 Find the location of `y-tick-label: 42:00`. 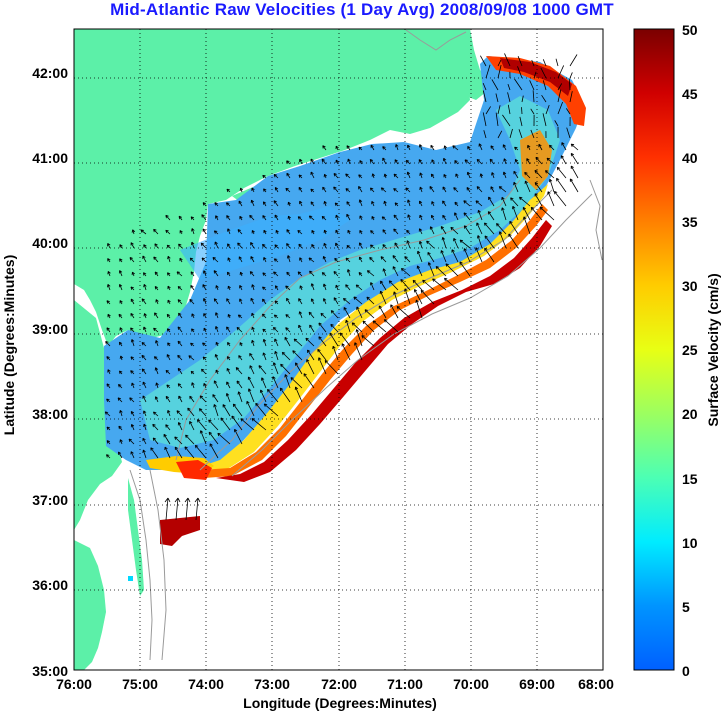

y-tick-label: 42:00 is located at coordinates (50, 73).